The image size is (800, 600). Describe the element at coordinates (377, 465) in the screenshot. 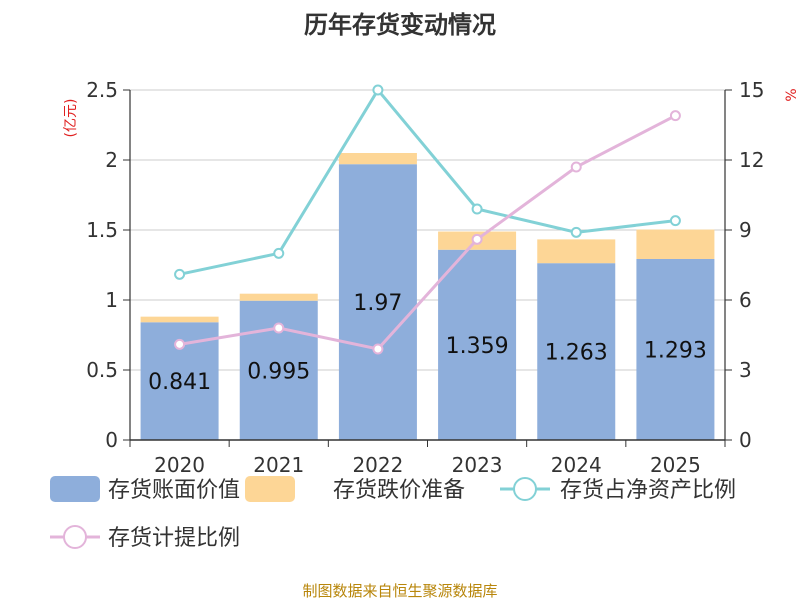

I see `x-tick-label: 2022` at that location.